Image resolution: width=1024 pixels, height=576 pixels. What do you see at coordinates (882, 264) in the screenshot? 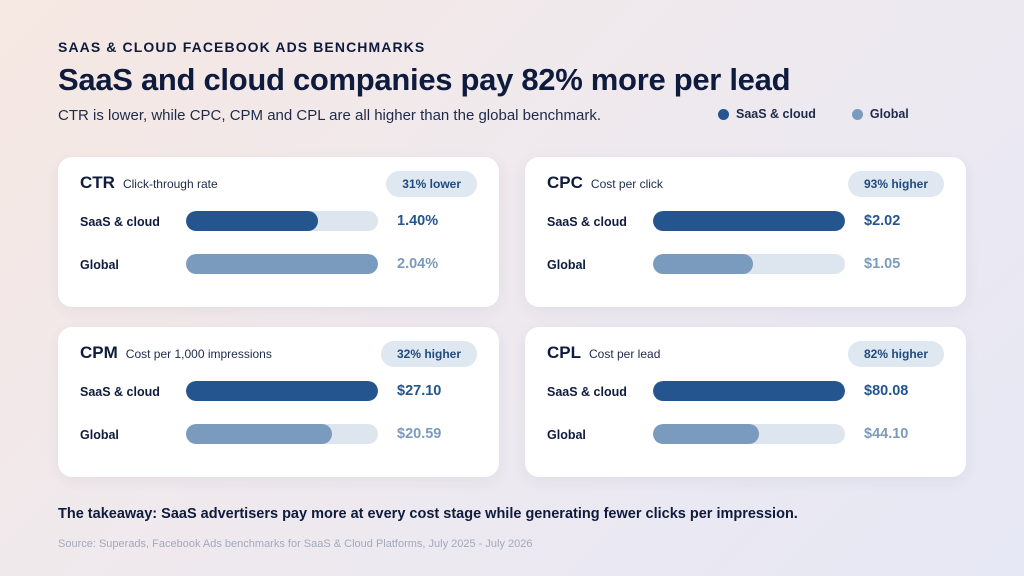
I see `data-label-cpc-global: $1.05` at bounding box center [882, 264].